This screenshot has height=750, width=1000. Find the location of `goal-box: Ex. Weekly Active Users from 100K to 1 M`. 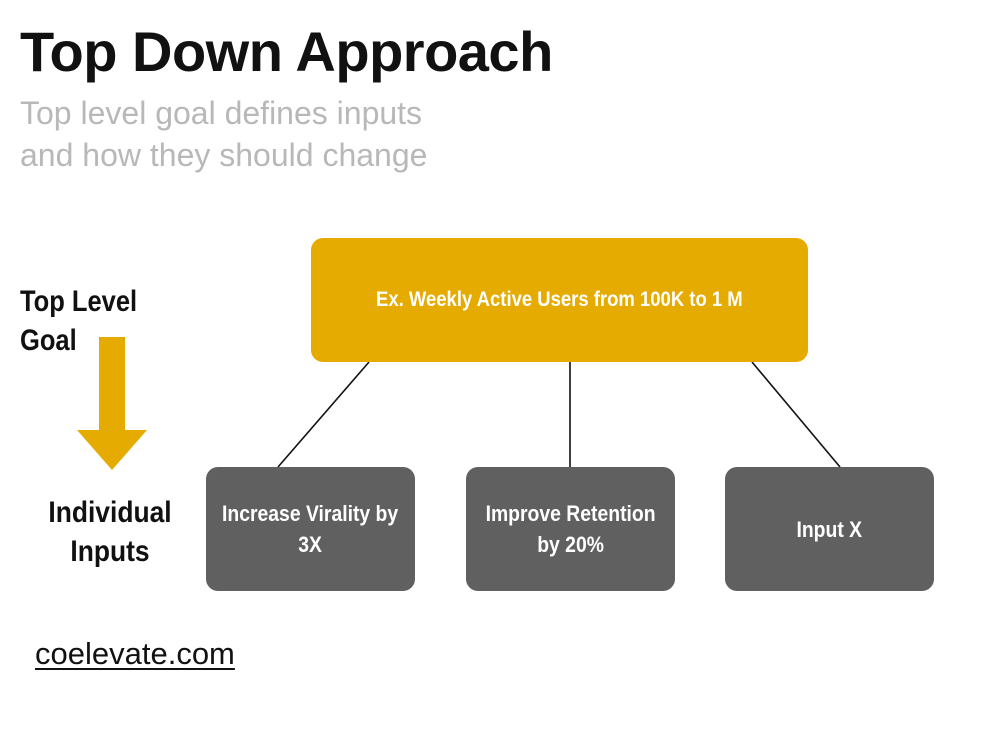

goal-box: Ex. Weekly Active Users from 100K to 1 M is located at coordinates (559, 300).